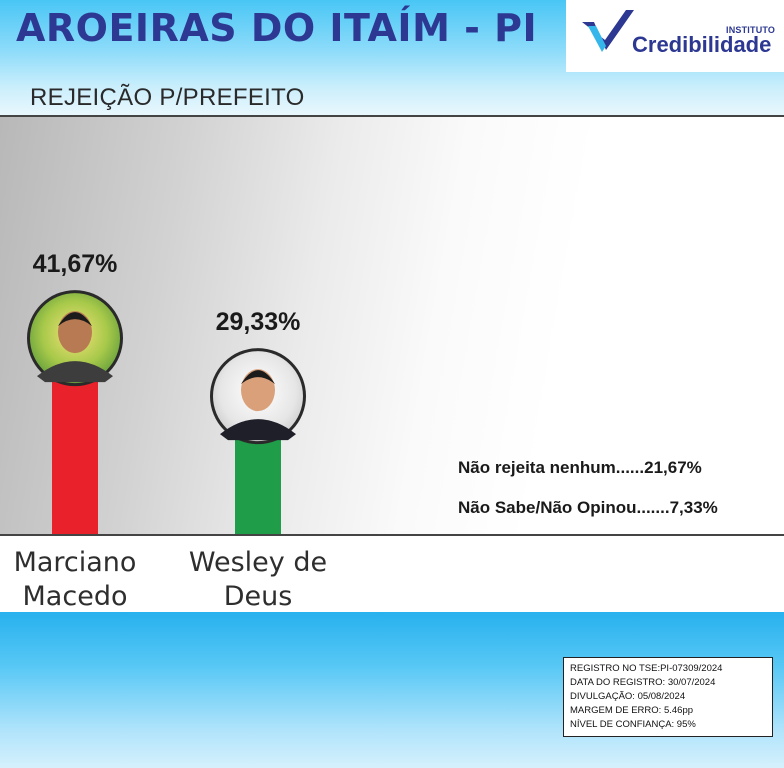  Describe the element at coordinates (693, 507) in the screenshot. I see `note-dont-know-value: 7,33%` at that location.